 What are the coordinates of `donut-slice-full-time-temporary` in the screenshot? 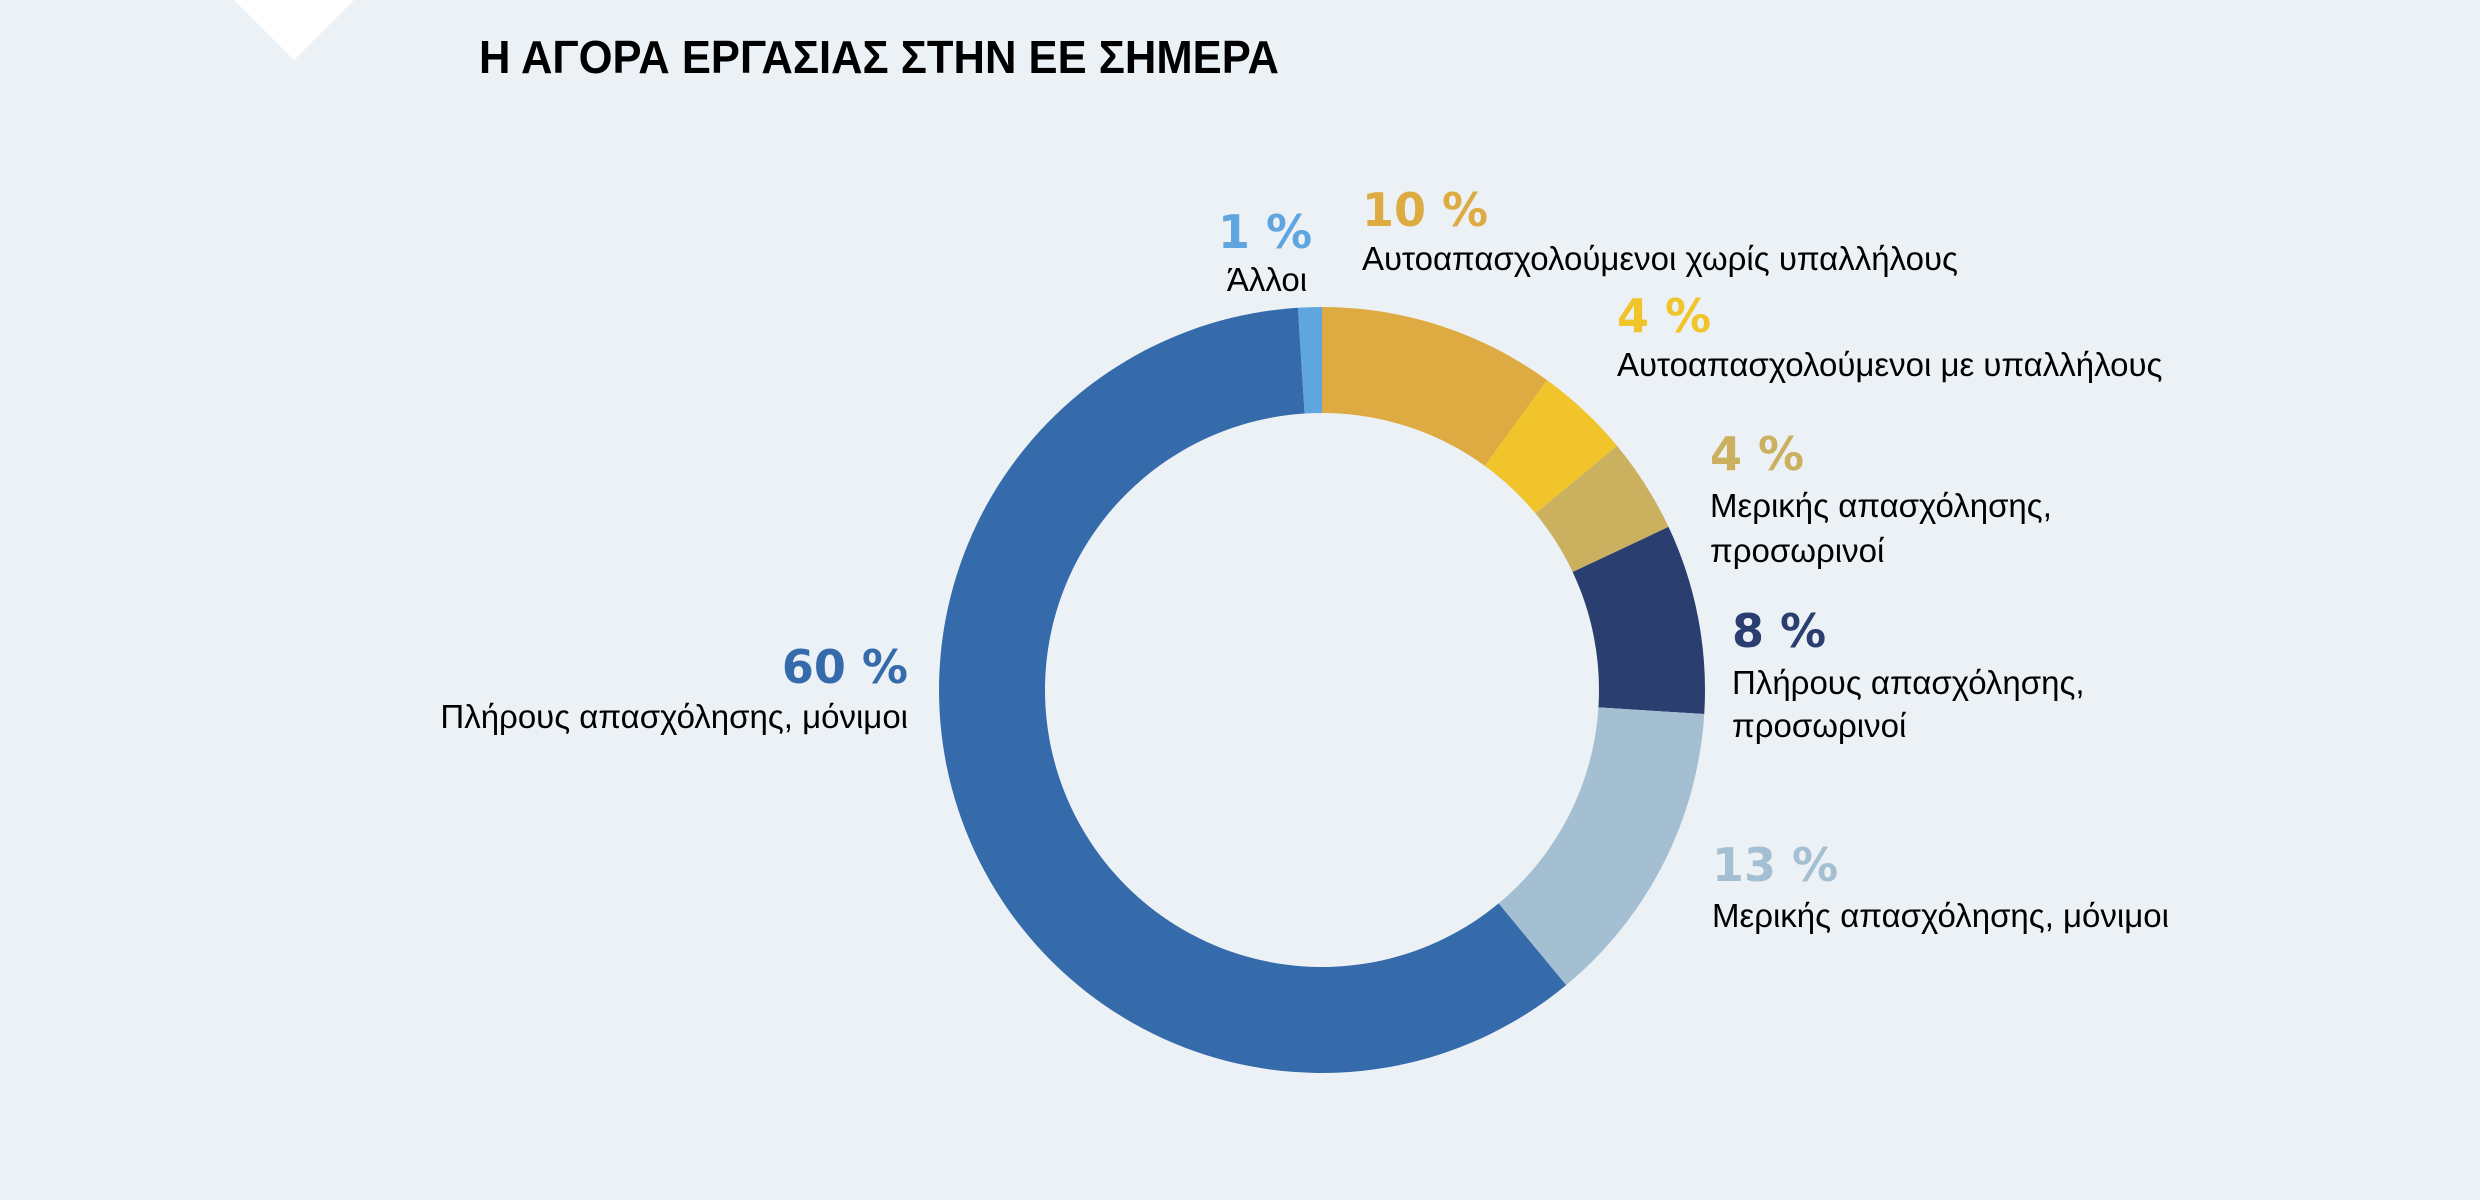 It's located at (1638, 620).